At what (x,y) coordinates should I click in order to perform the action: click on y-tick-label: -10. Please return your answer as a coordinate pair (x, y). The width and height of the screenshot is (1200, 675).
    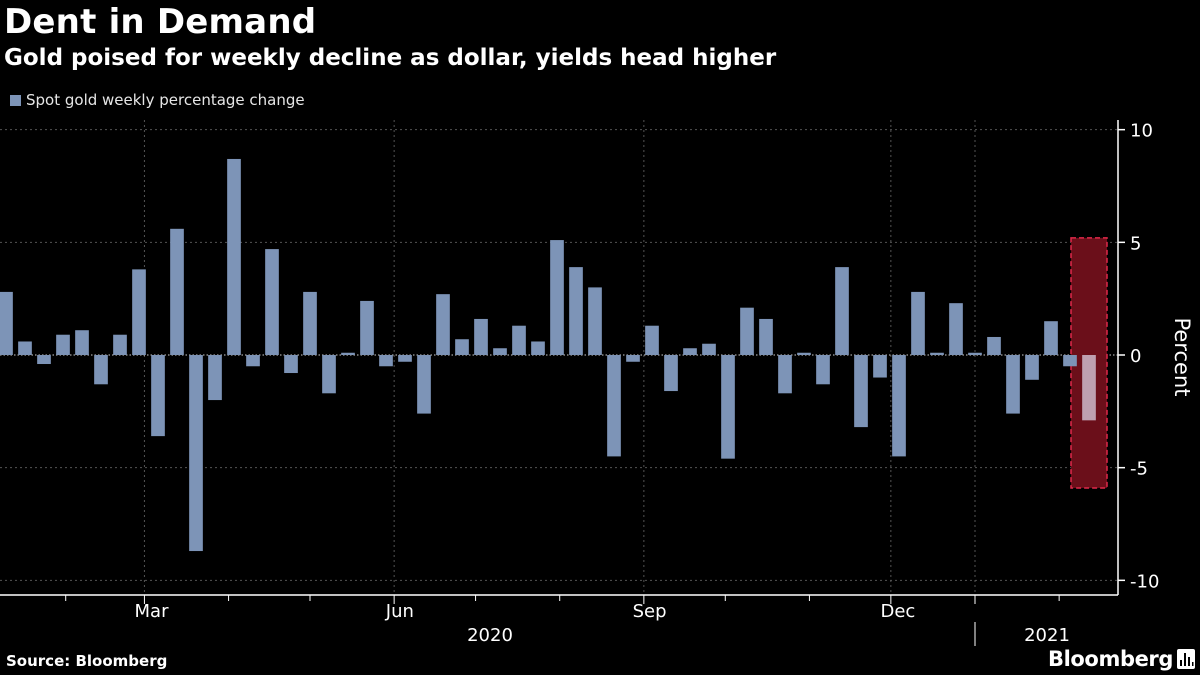
    Looking at the image, I should click on (1144, 581).